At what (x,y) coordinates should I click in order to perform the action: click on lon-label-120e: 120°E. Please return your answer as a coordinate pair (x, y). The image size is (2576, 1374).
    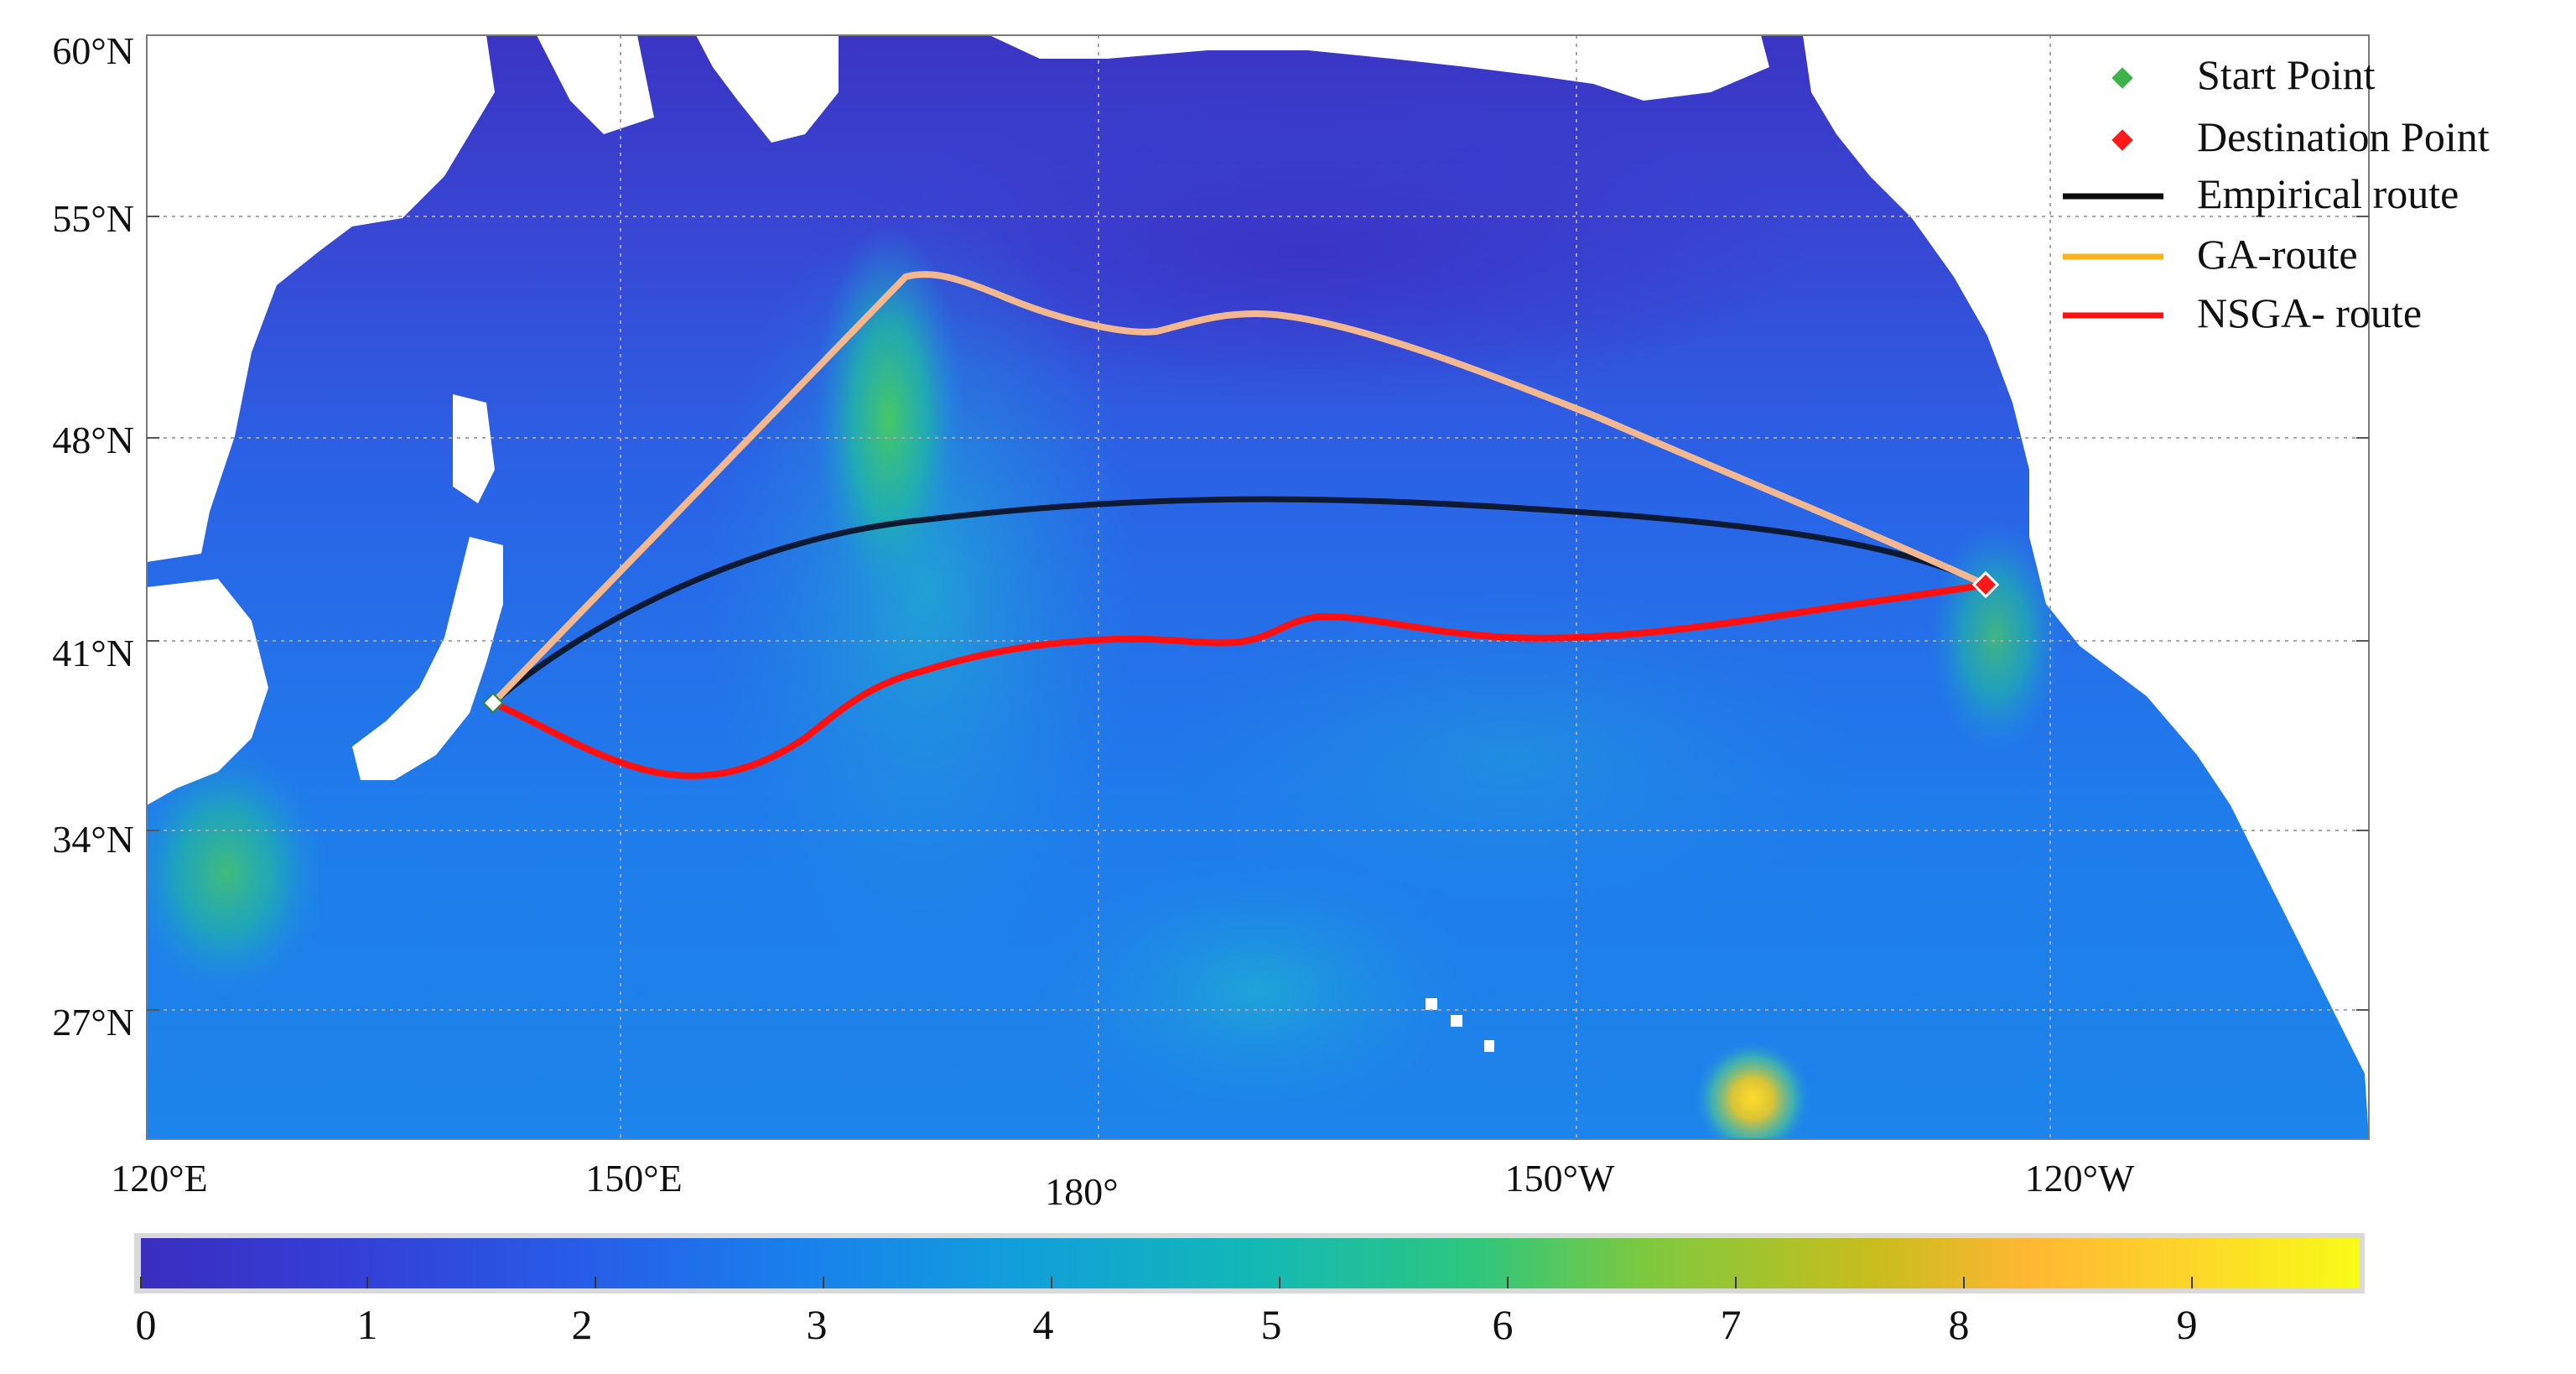
    Looking at the image, I should click on (159, 1178).